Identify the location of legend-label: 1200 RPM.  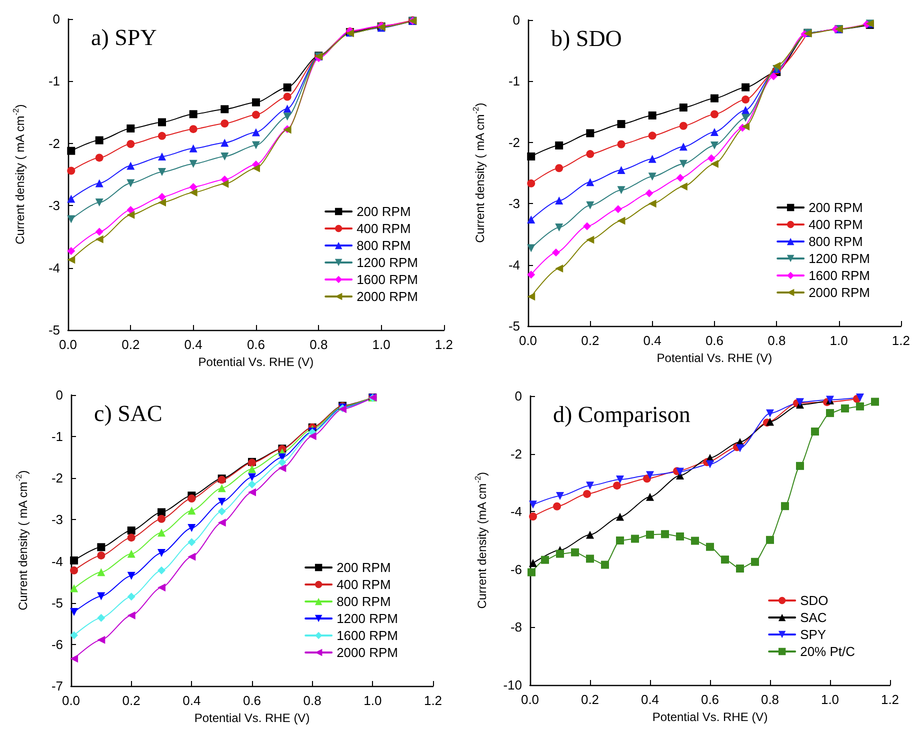
(367, 618).